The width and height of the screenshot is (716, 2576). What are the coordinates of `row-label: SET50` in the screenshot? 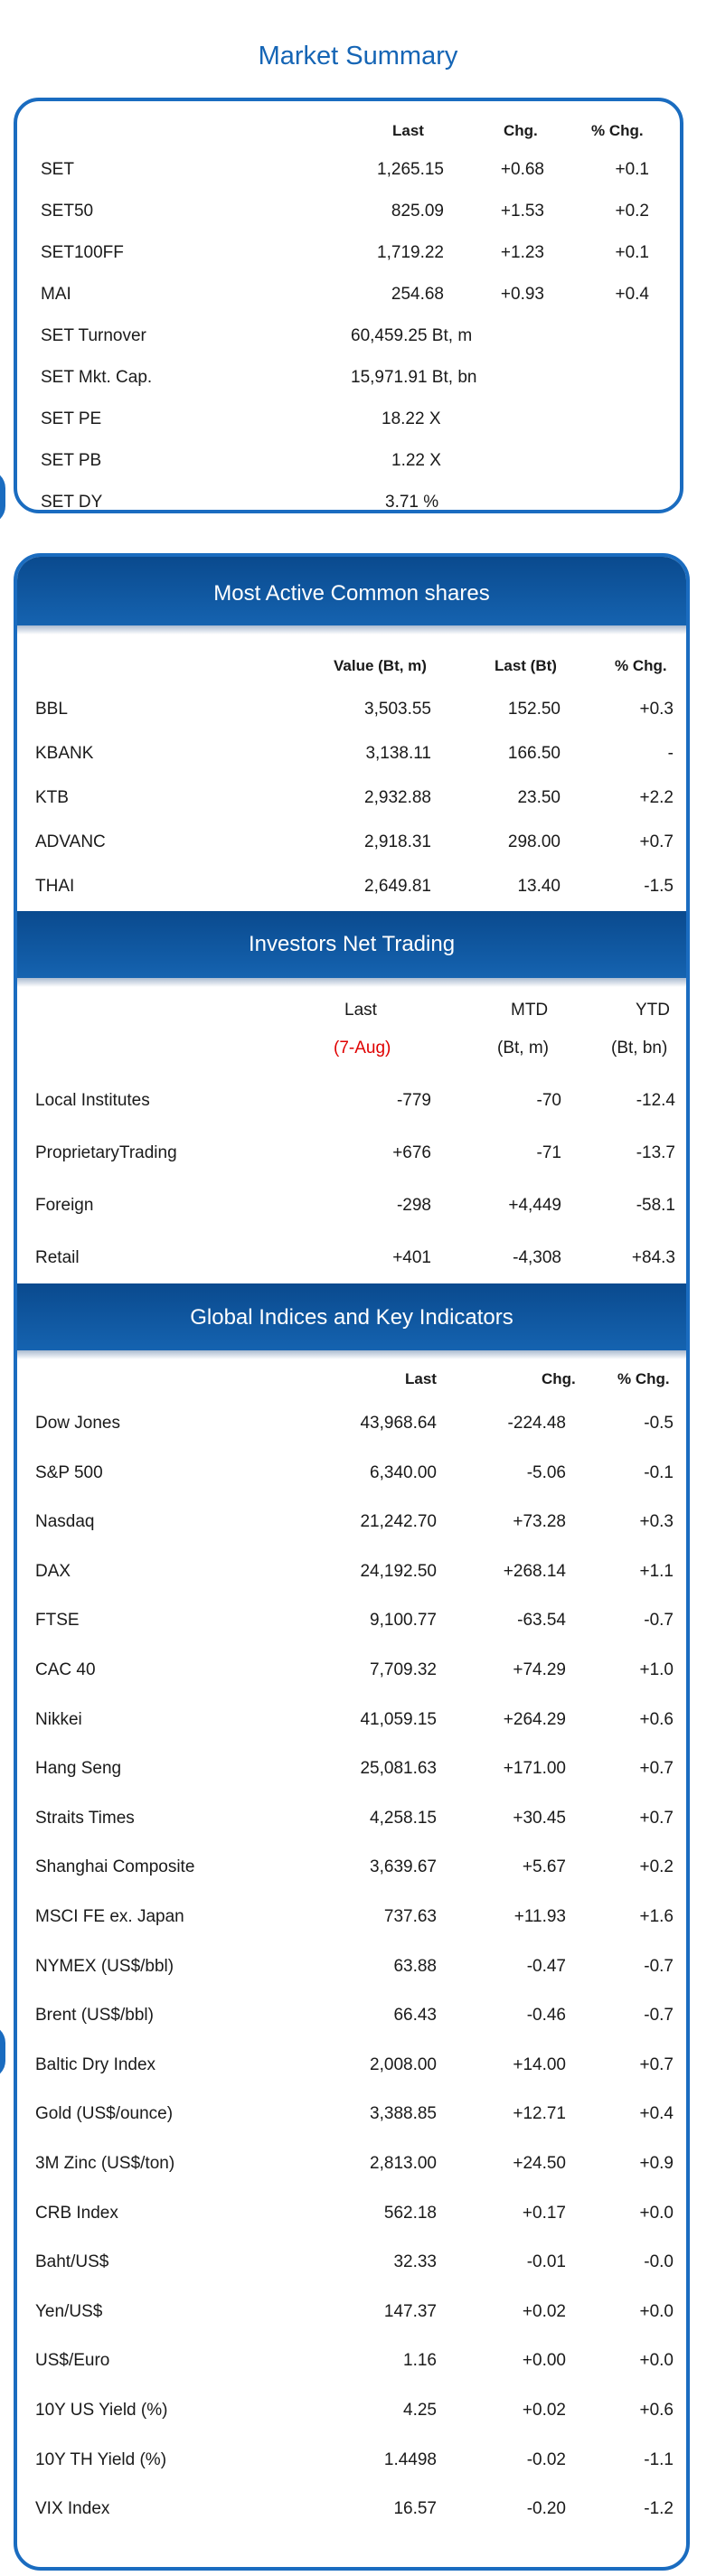 It's located at (68, 211).